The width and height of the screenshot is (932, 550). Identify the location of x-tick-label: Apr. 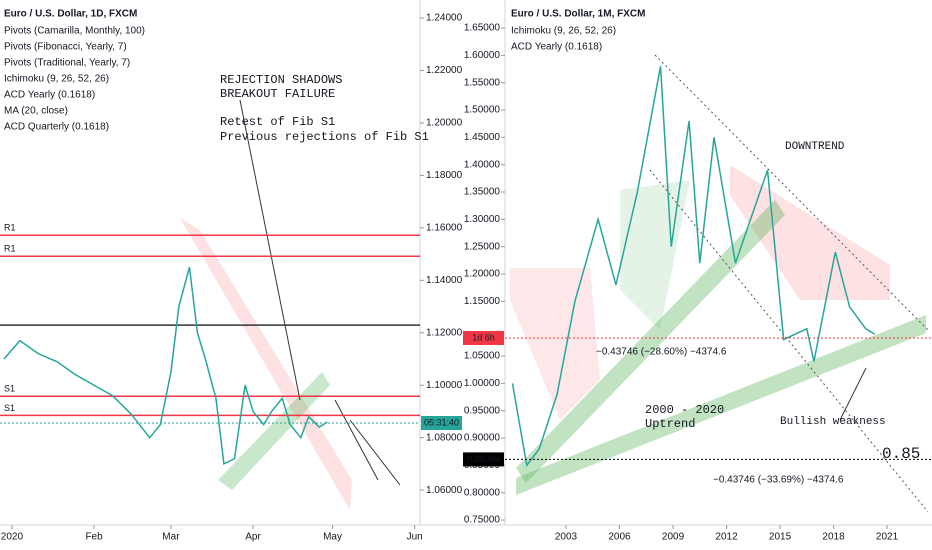
(253, 537).